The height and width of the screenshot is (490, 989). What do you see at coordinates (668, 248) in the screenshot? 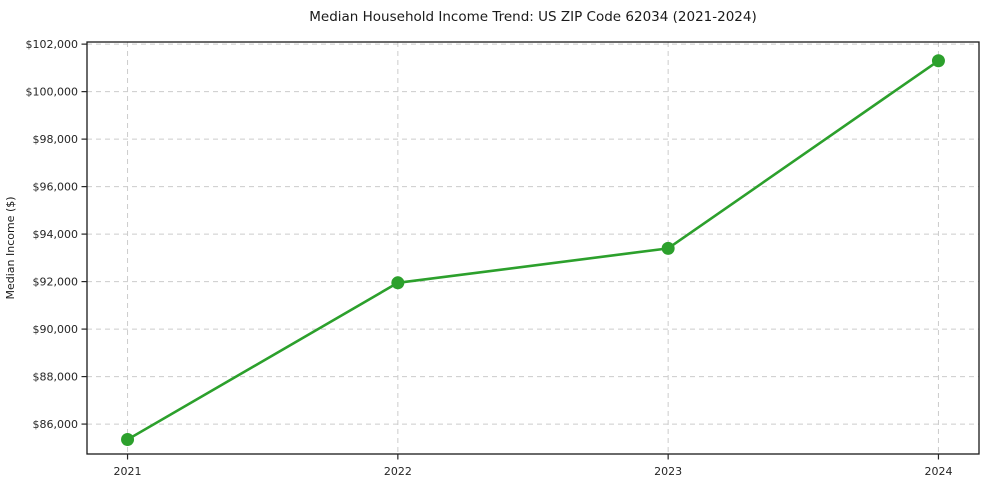
I see `data-point-2023` at bounding box center [668, 248].